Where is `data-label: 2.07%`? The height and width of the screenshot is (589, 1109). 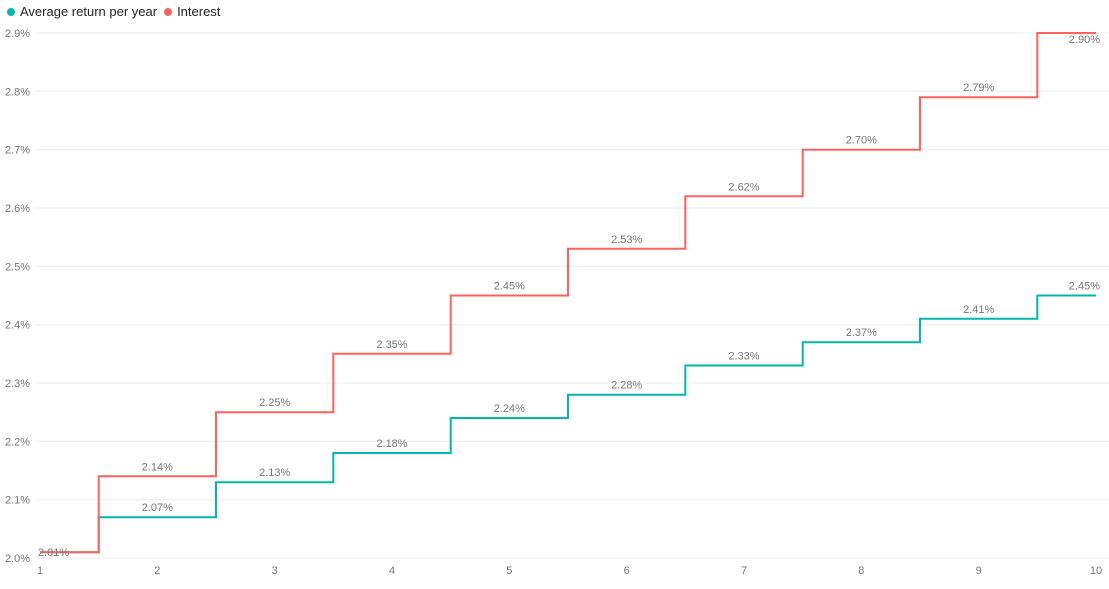 data-label: 2.07% is located at coordinates (157, 508).